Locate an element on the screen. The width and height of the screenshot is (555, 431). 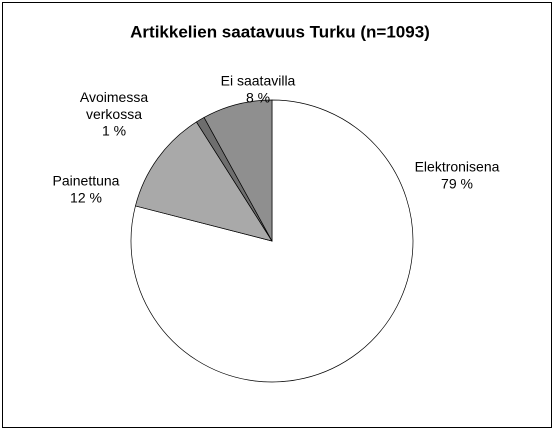
slice-label: Painettuna is located at coordinates (86, 181).